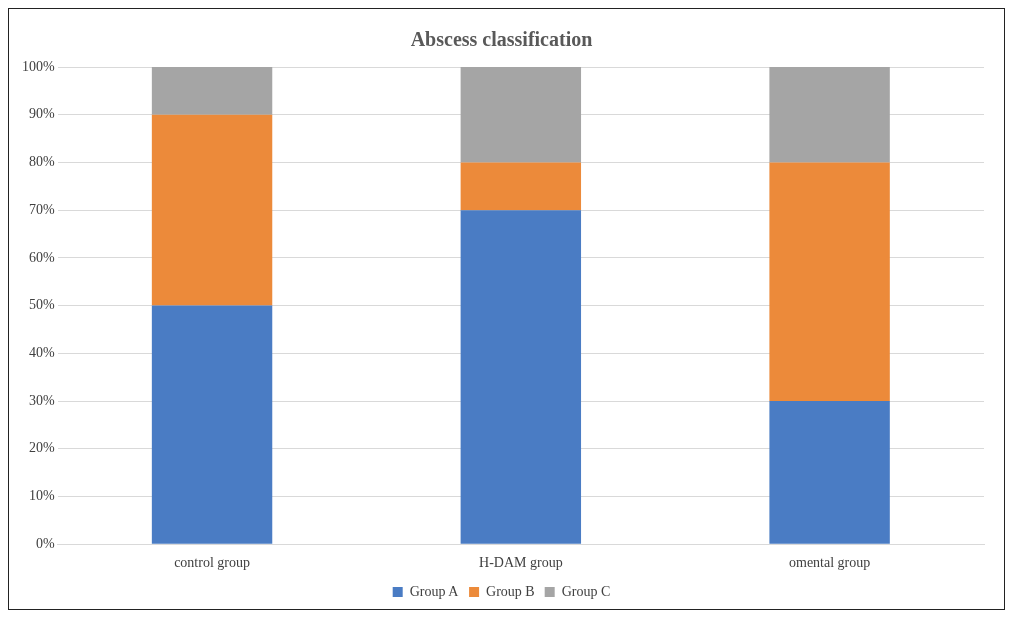 The height and width of the screenshot is (620, 1015). Describe the element at coordinates (41, 496) in the screenshot. I see `y-tick-label: 10%` at that location.